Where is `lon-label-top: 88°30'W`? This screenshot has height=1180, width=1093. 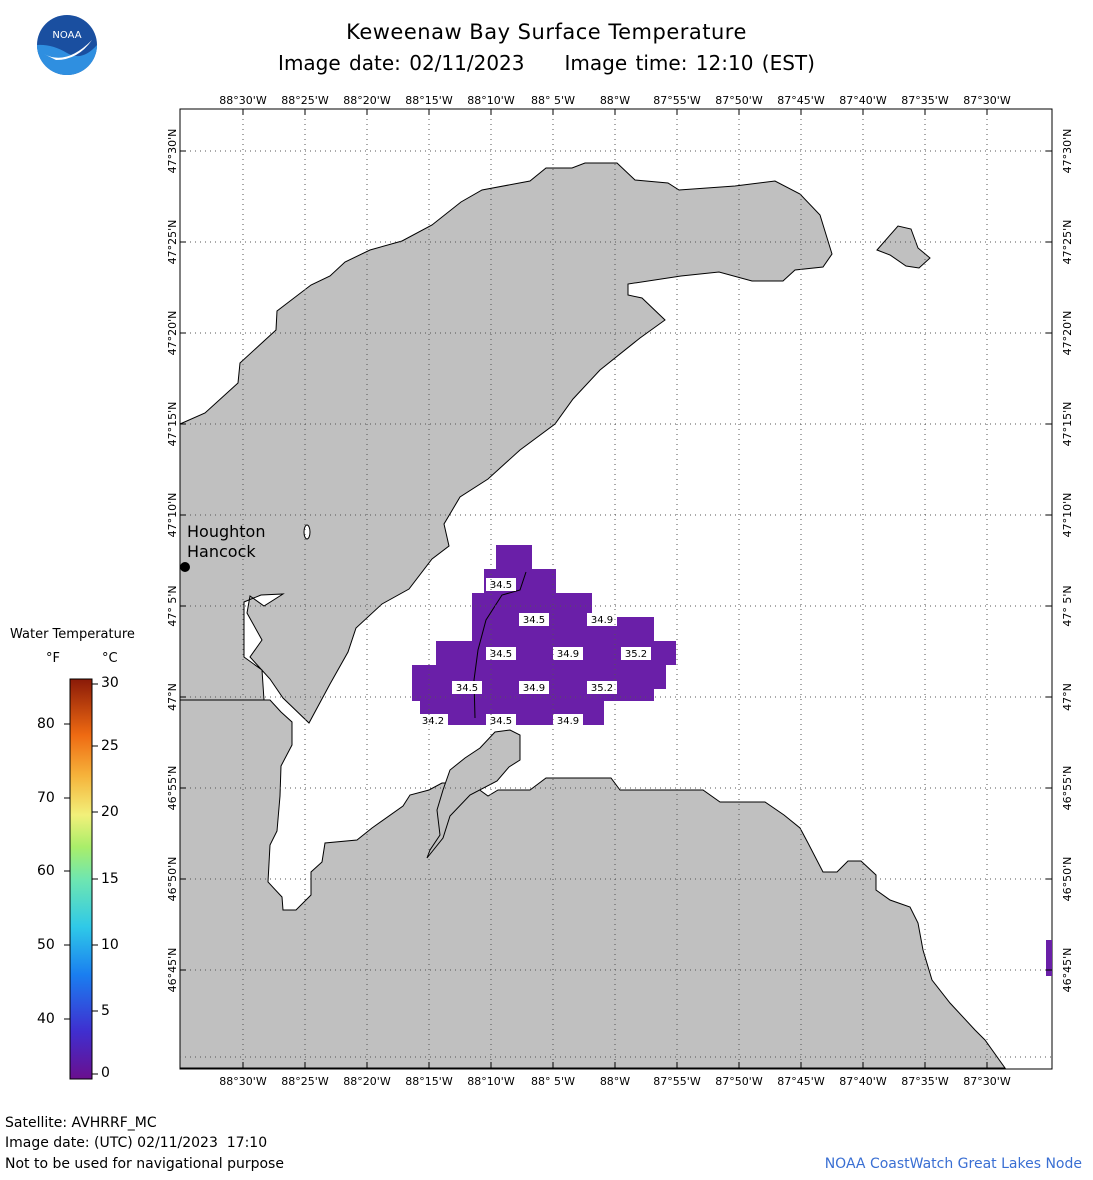 lon-label-top: 88°30'W is located at coordinates (243, 100).